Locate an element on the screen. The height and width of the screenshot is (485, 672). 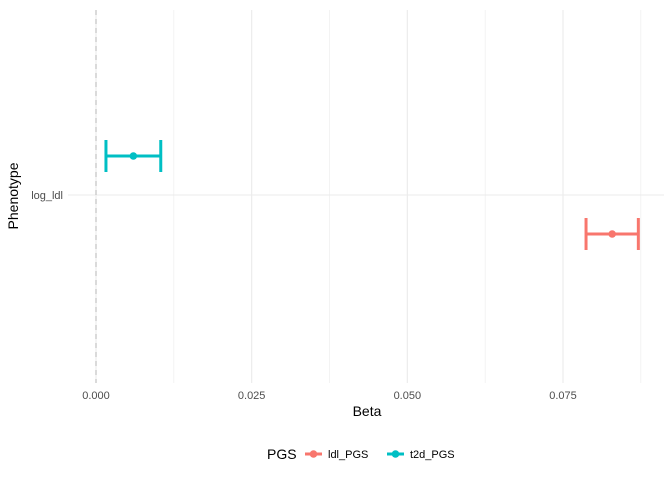
y-axis-title: Phenotype is located at coordinates (13, 195).